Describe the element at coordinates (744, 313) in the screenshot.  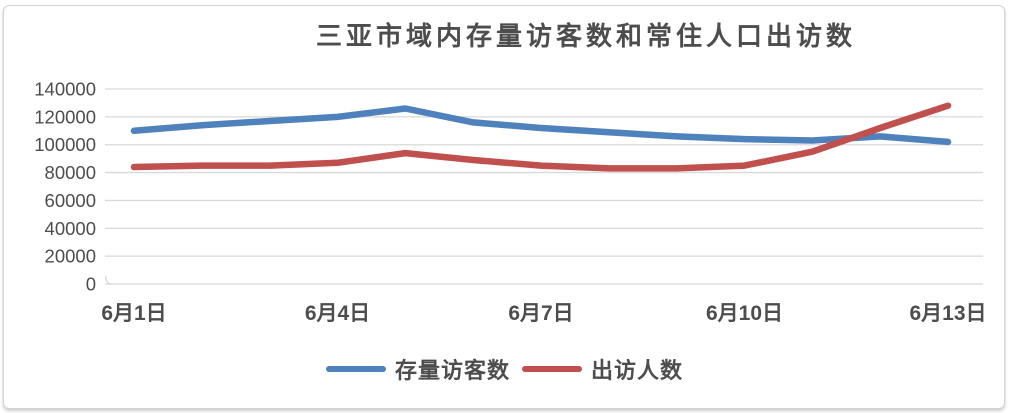
I see `x-axis-tick-label: 6月10日` at that location.